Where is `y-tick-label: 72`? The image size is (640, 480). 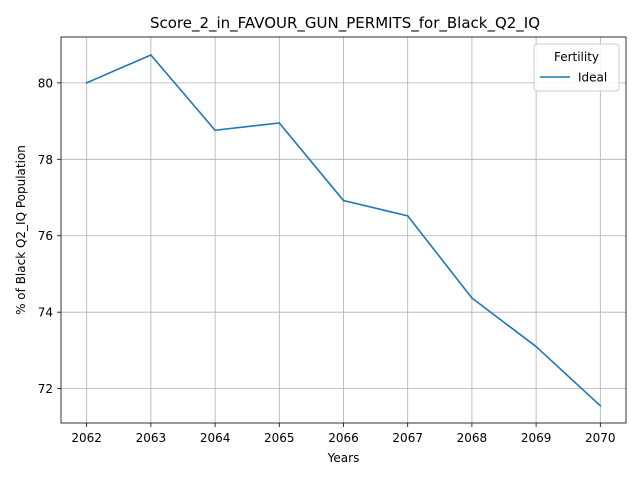 y-tick-label: 72 is located at coordinates (45, 389).